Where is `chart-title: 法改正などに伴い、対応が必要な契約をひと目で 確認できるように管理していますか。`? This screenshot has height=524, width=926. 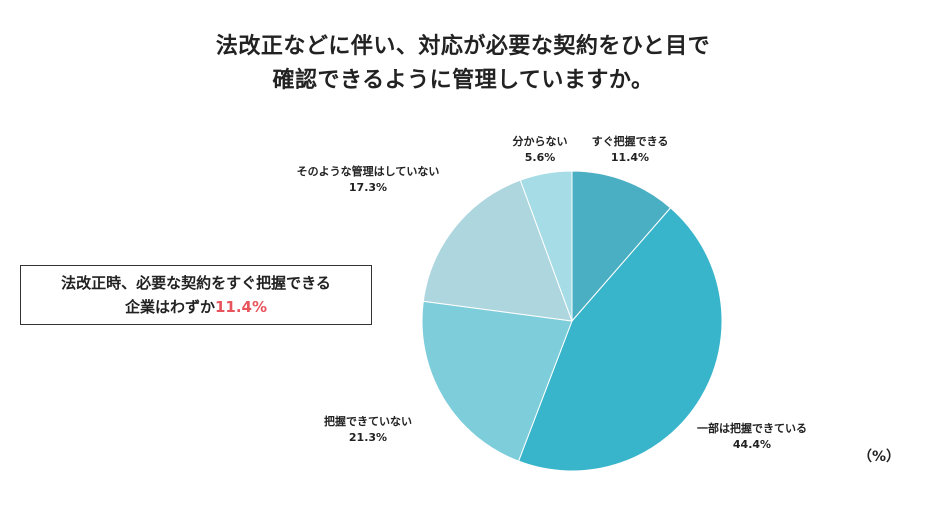
chart-title: 法改正などに伴い、対応が必要な契約をひと目で 確認できるように管理していますか。 is located at coordinates (463, 64).